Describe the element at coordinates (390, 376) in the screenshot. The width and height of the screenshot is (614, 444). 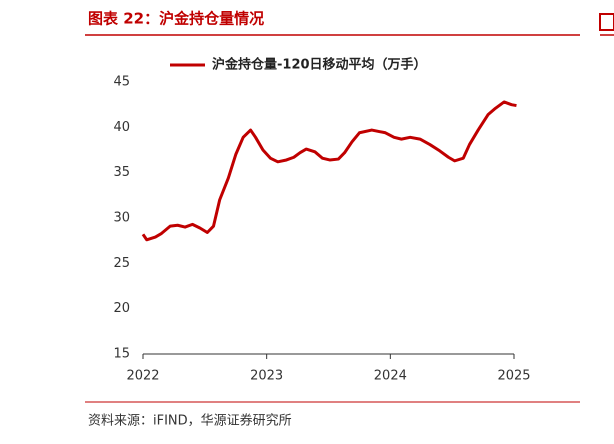
I see `x-tick-label: 2024` at that location.